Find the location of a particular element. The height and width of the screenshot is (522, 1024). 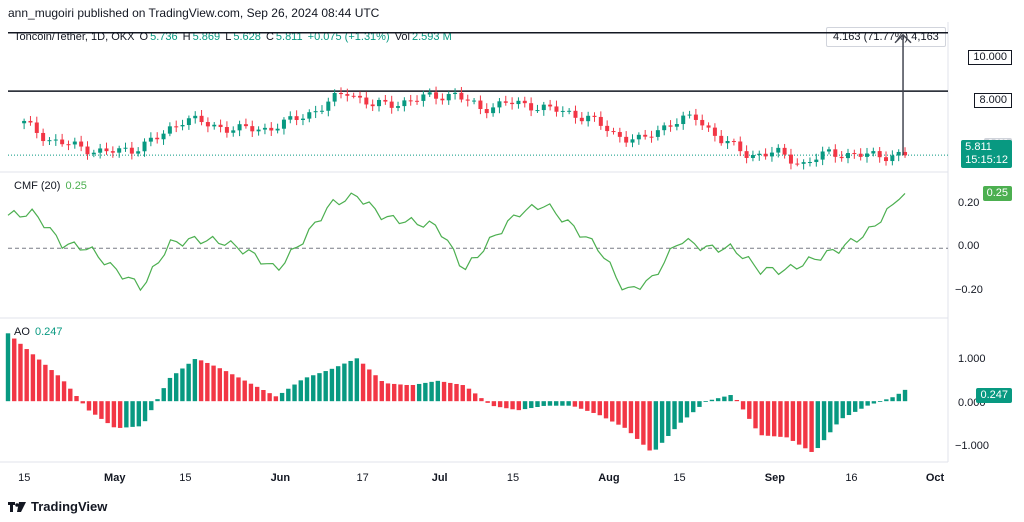

close-label: C is located at coordinates (269, 37).